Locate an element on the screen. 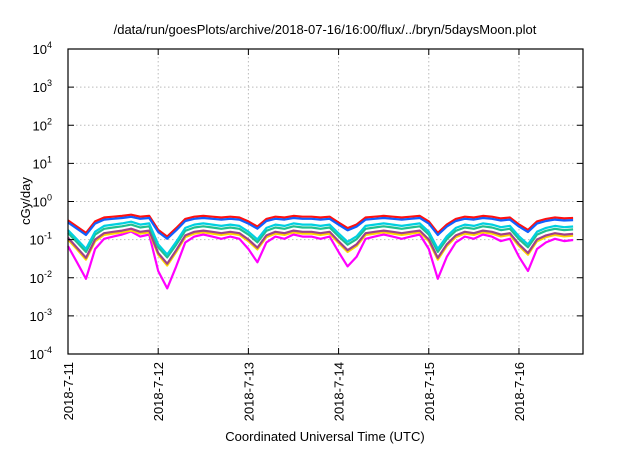 The width and height of the screenshot is (640, 453). x-tick-label: 2018-7-15 is located at coordinates (429, 391).